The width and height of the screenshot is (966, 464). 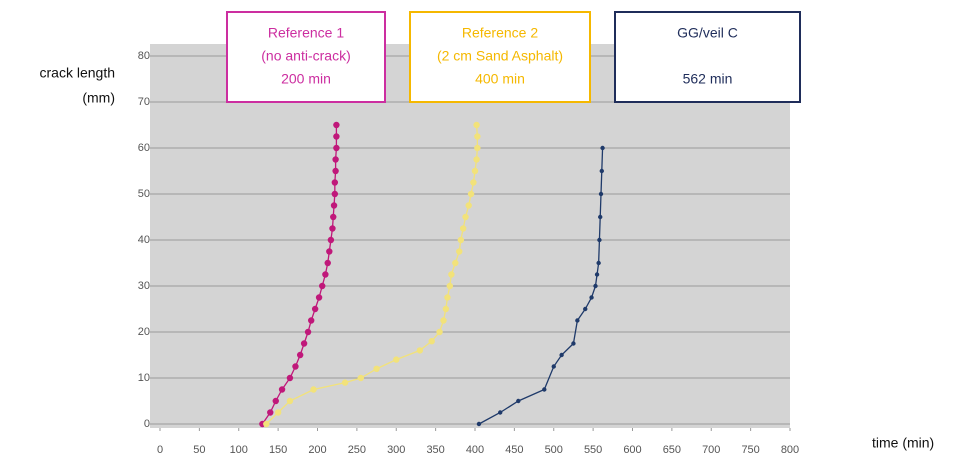 I want to click on legend-box: Reference 1 (no anti-crack) 200 min, so click(x=306, y=57).